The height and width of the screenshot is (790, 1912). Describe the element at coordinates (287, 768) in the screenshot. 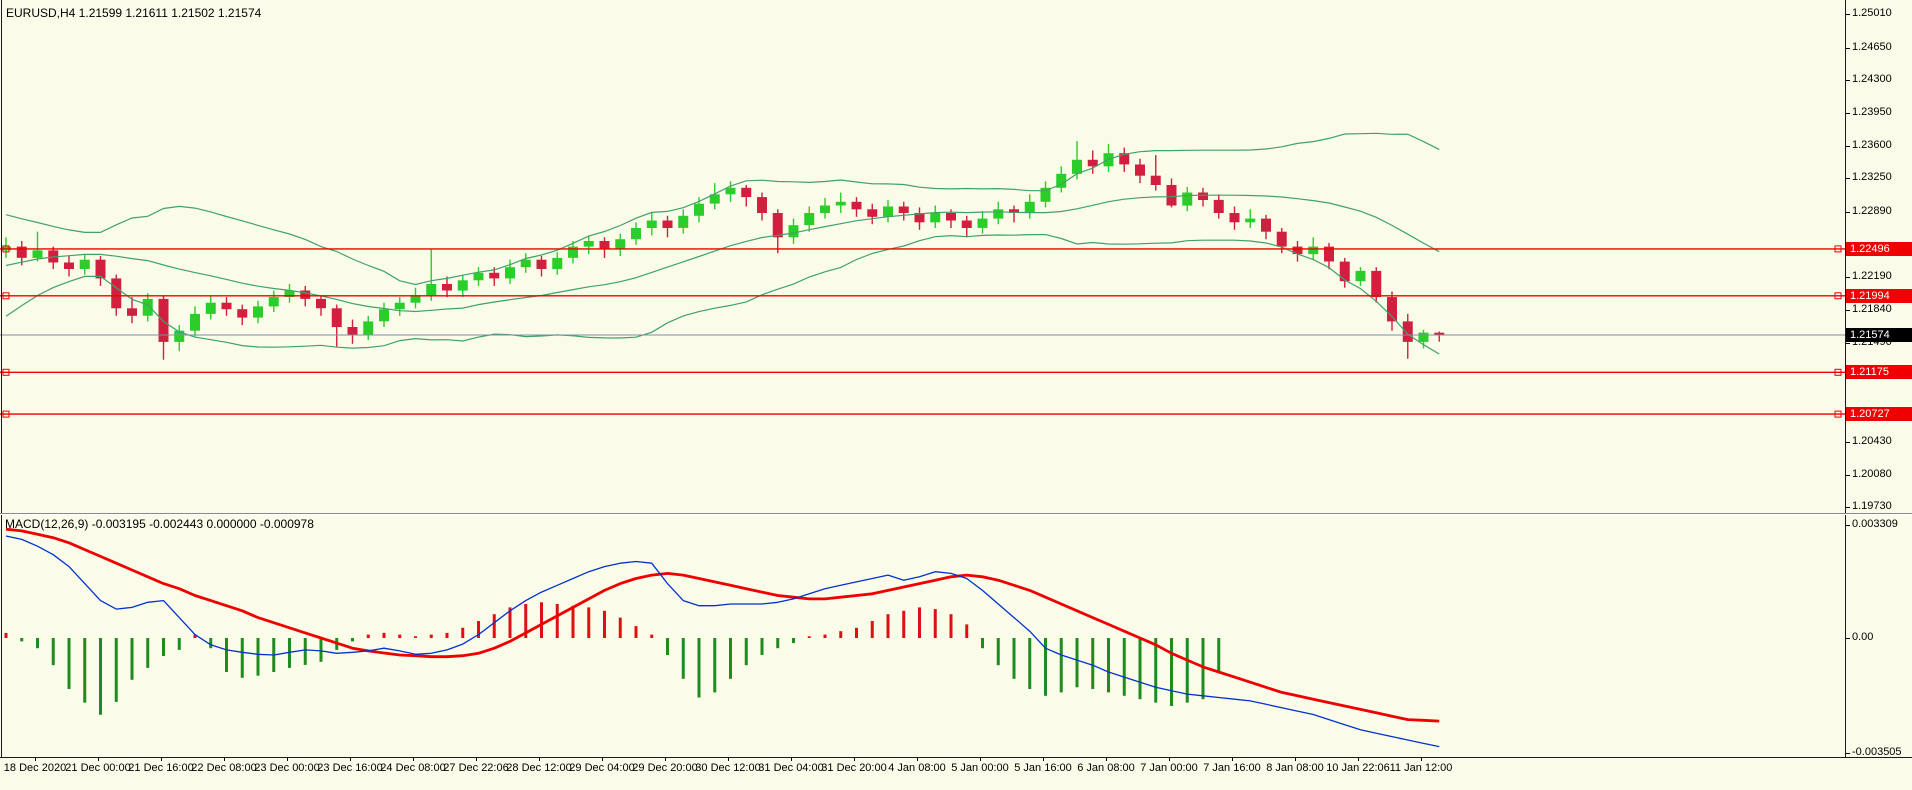

I see `time-axis-label: 23 Dec 00:00` at that location.